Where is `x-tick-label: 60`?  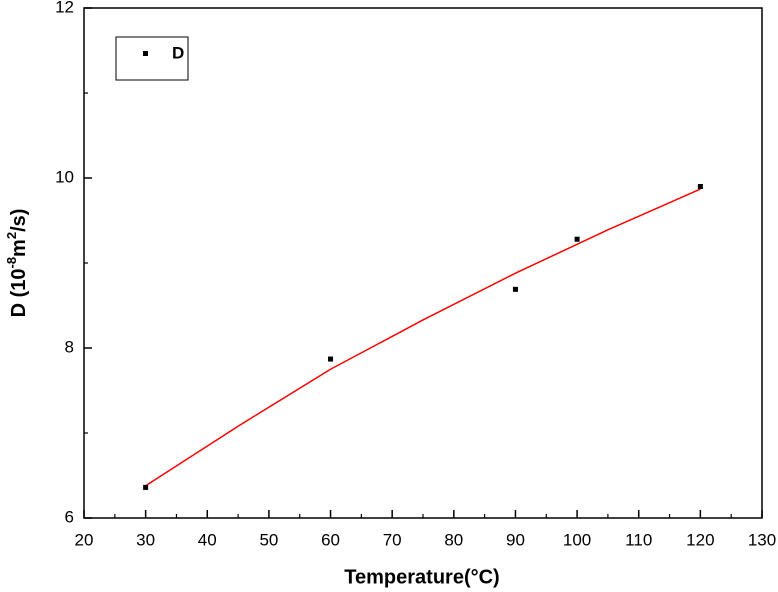 x-tick-label: 60 is located at coordinates (330, 539).